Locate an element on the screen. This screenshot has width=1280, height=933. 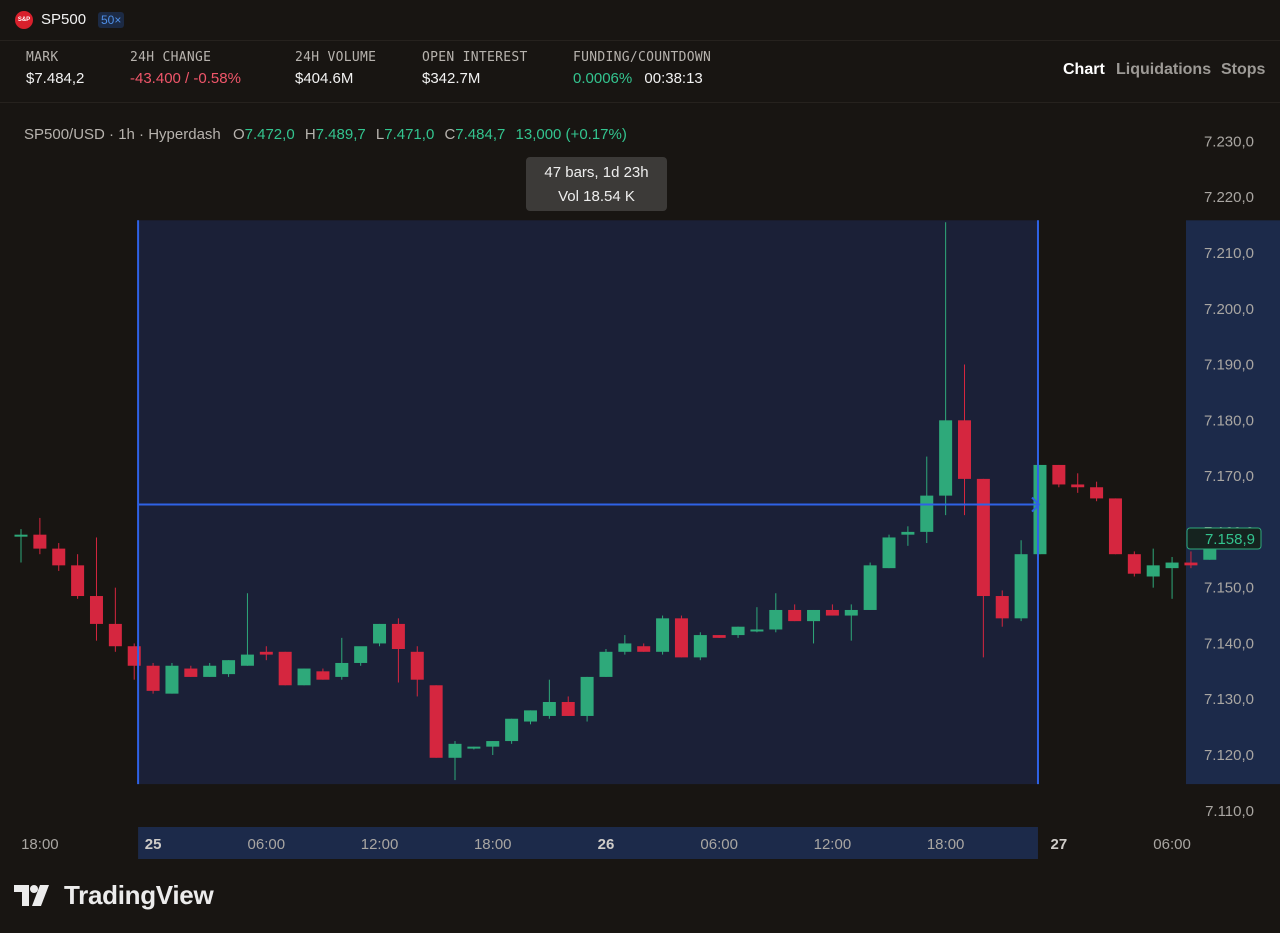
y-tick-label: 7.190,0 is located at coordinates (1229, 365).